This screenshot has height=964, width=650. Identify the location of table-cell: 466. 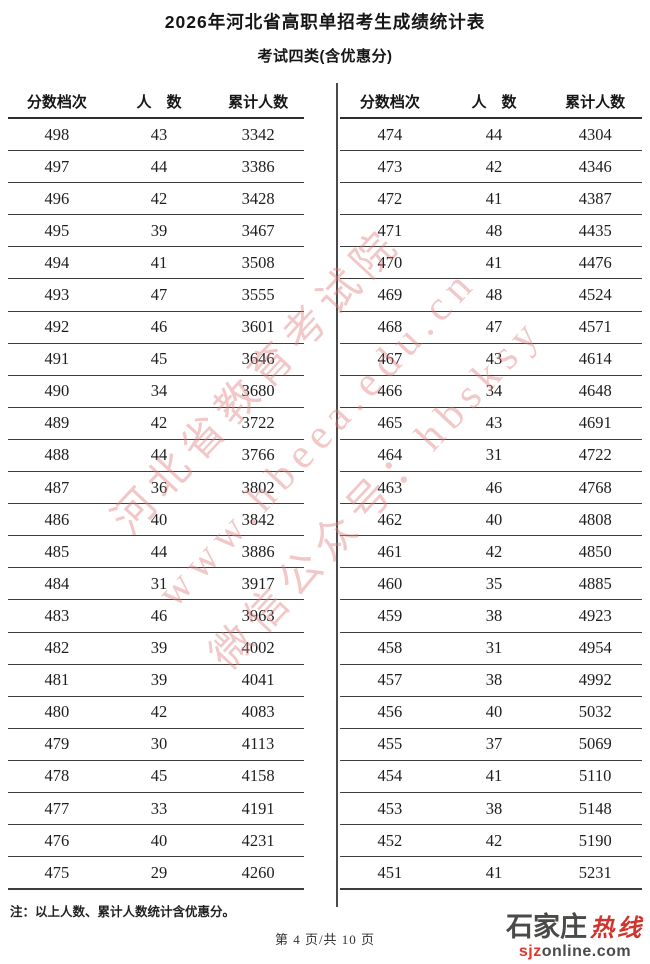
(390, 391).